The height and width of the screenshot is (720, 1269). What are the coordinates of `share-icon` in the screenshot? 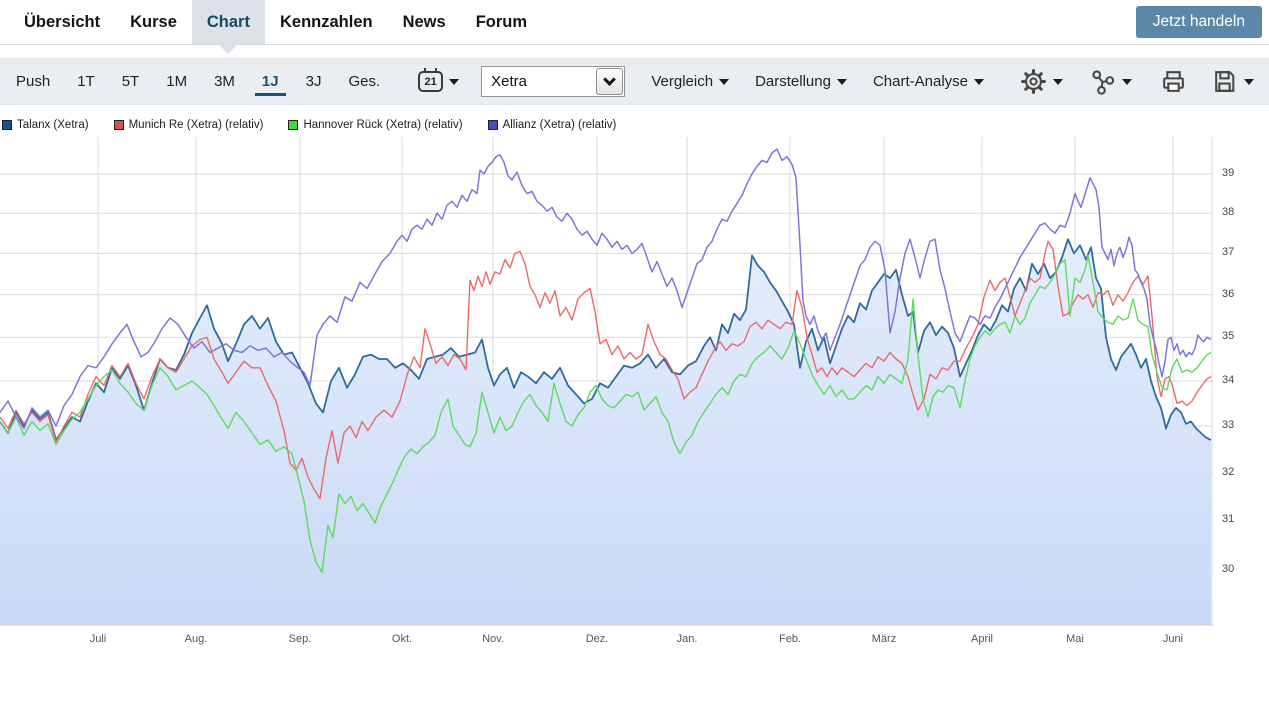 It's located at (1103, 82).